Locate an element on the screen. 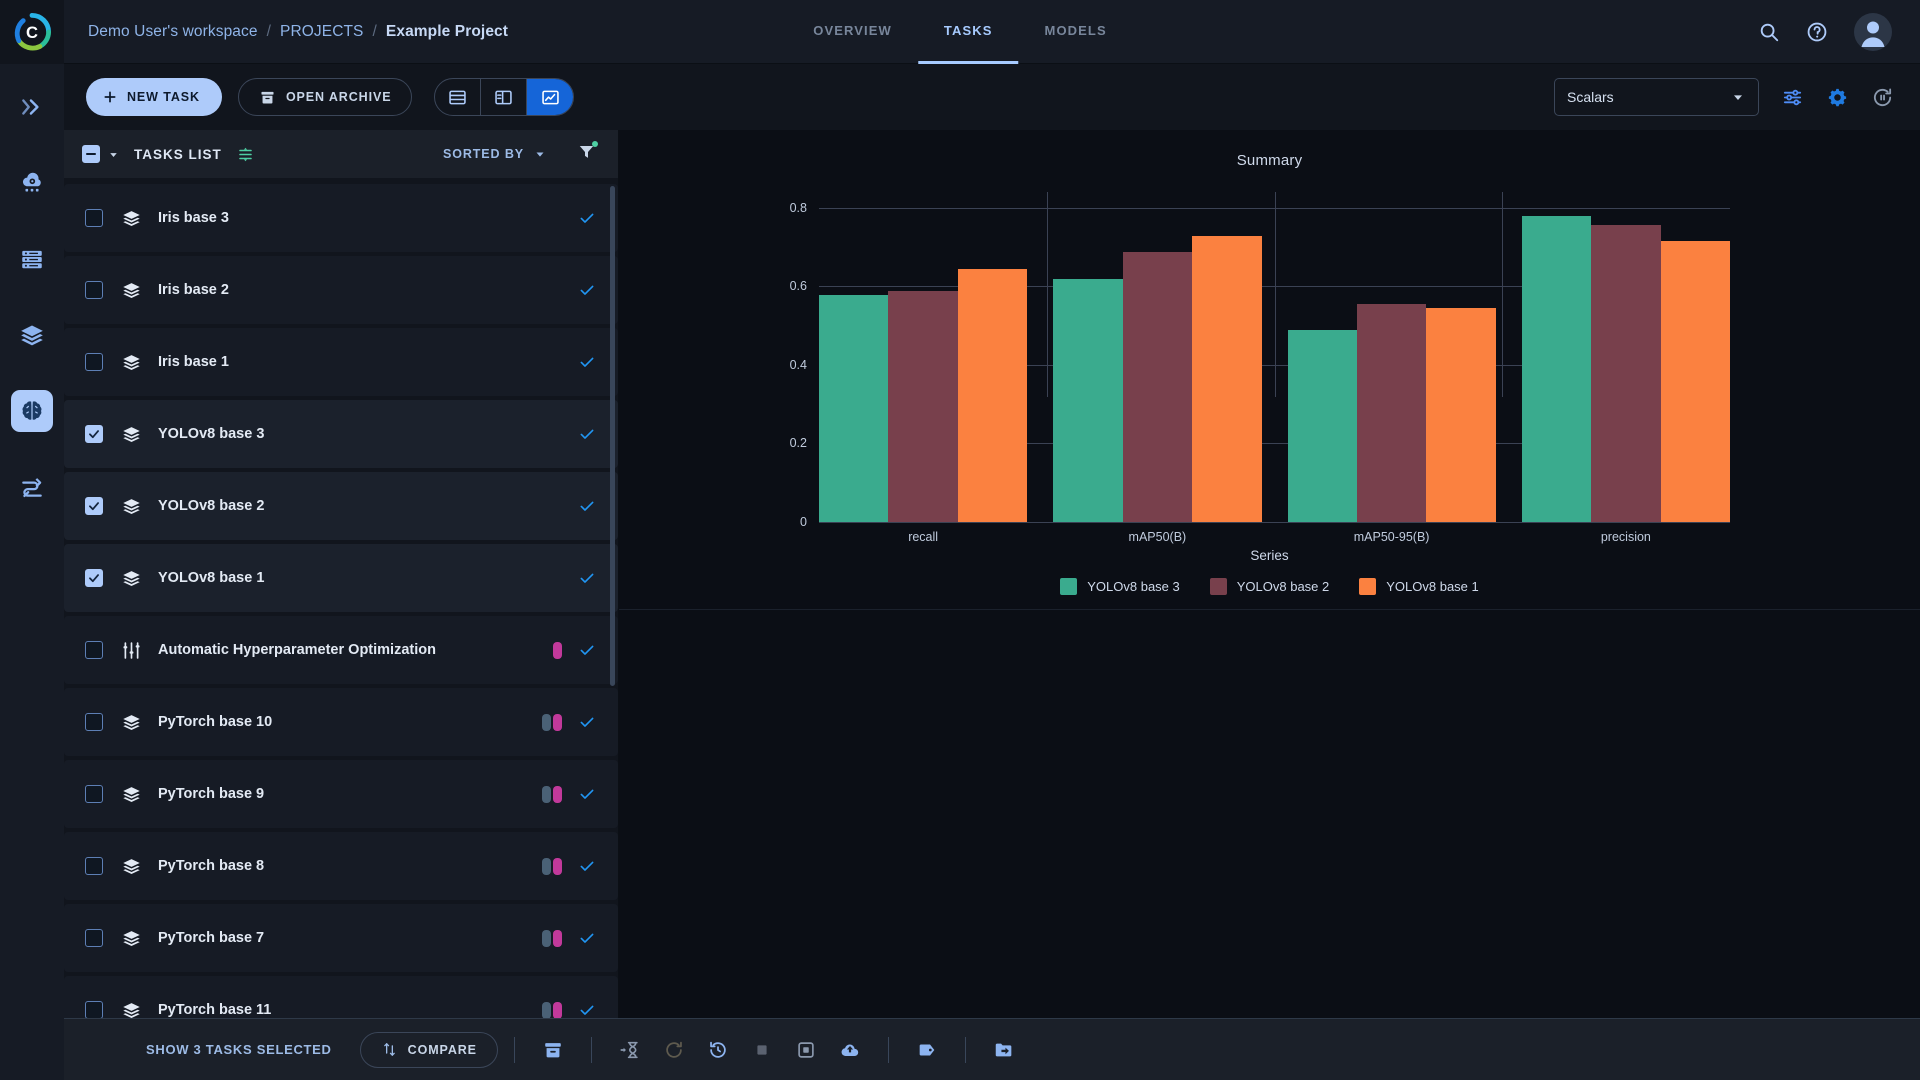  task-row: PyTorch base 8 is located at coordinates (341, 866).